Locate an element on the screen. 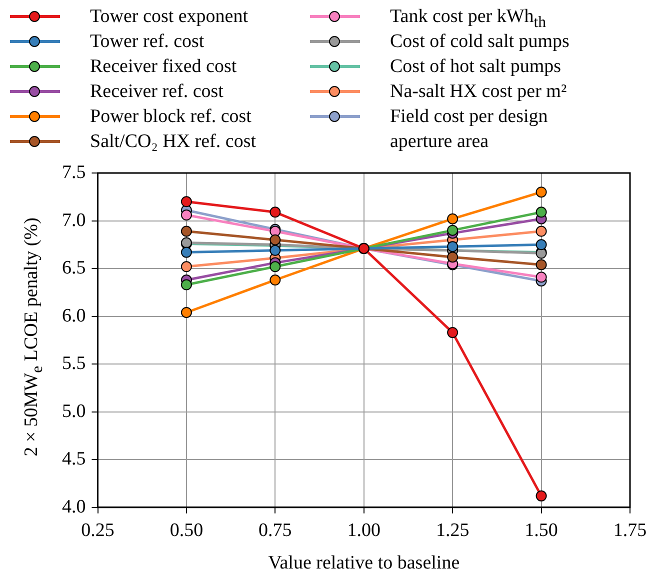 The width and height of the screenshot is (658, 579). x-tick-label: 0.50 is located at coordinates (187, 530).